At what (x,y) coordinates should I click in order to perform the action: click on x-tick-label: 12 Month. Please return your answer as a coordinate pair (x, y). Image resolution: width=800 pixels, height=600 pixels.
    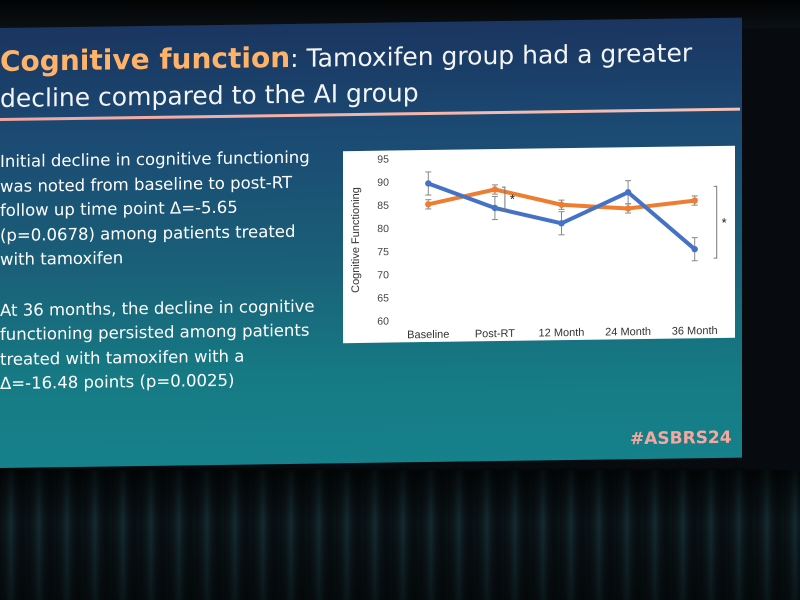
    Looking at the image, I should click on (562, 333).